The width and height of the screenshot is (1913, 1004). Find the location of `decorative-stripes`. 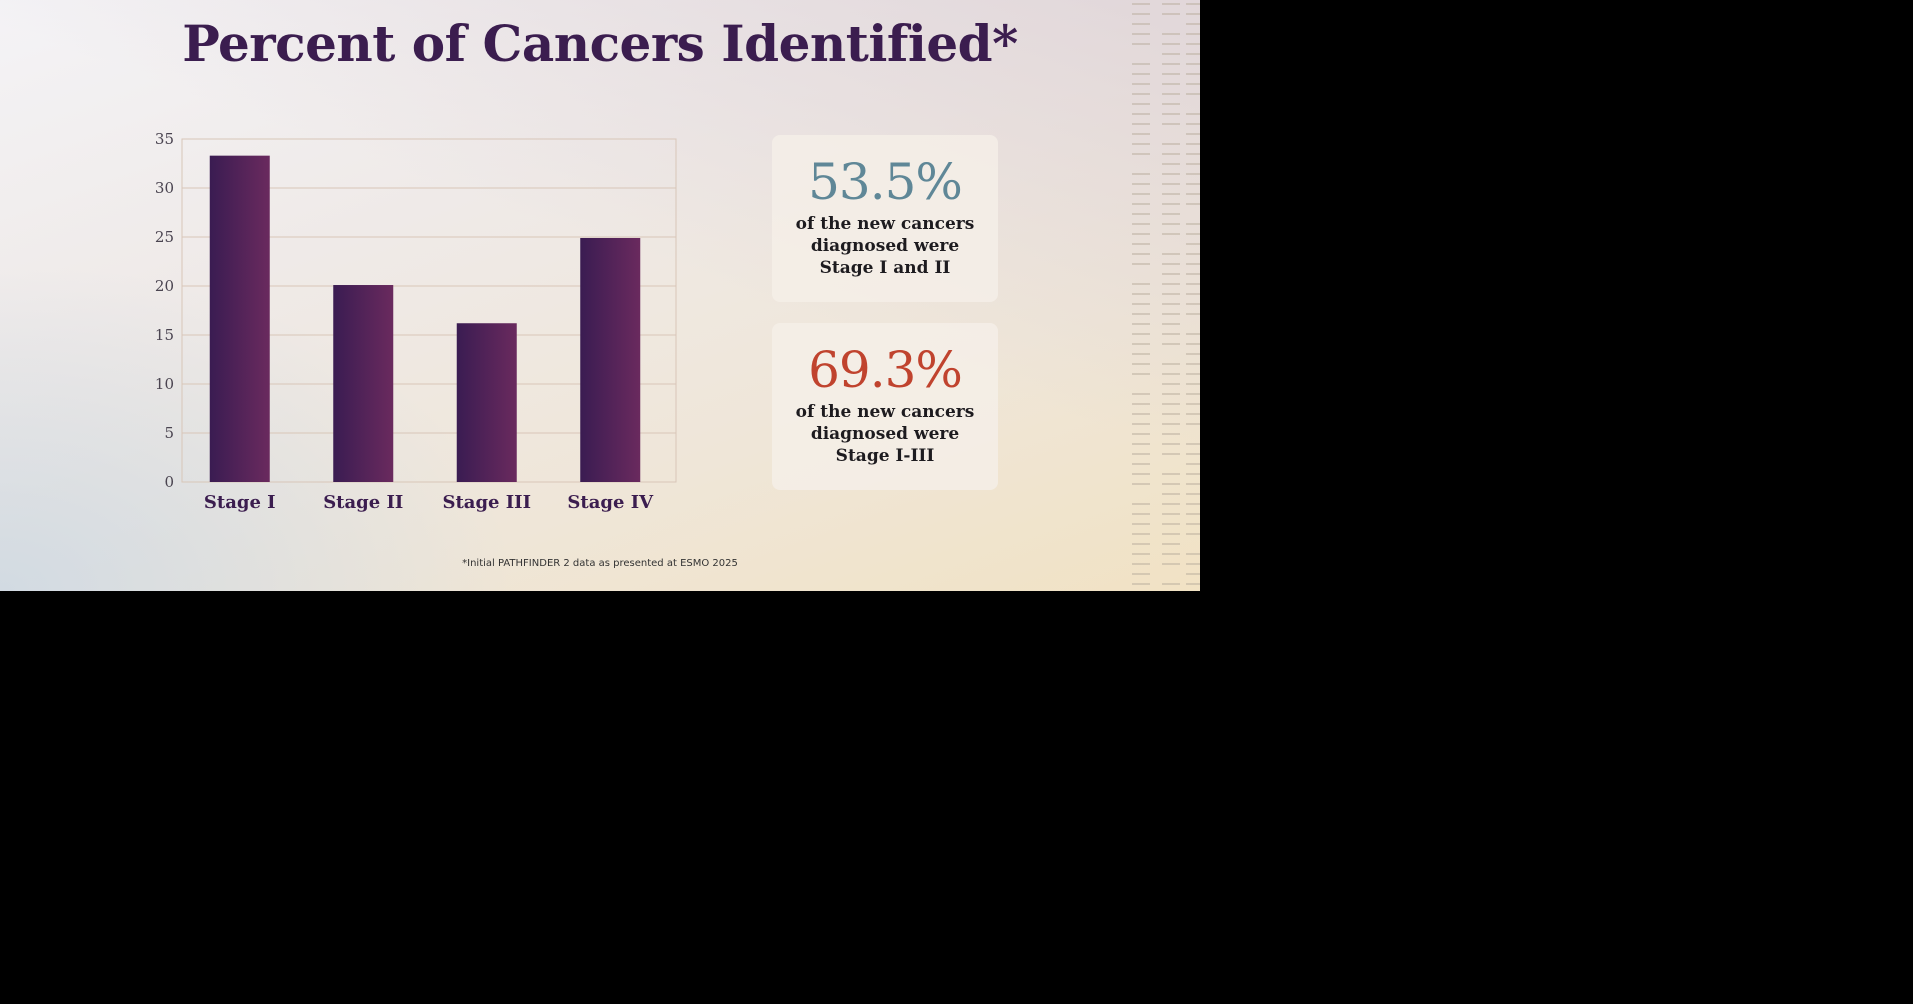

decorative-stripes is located at coordinates (1166, 294).